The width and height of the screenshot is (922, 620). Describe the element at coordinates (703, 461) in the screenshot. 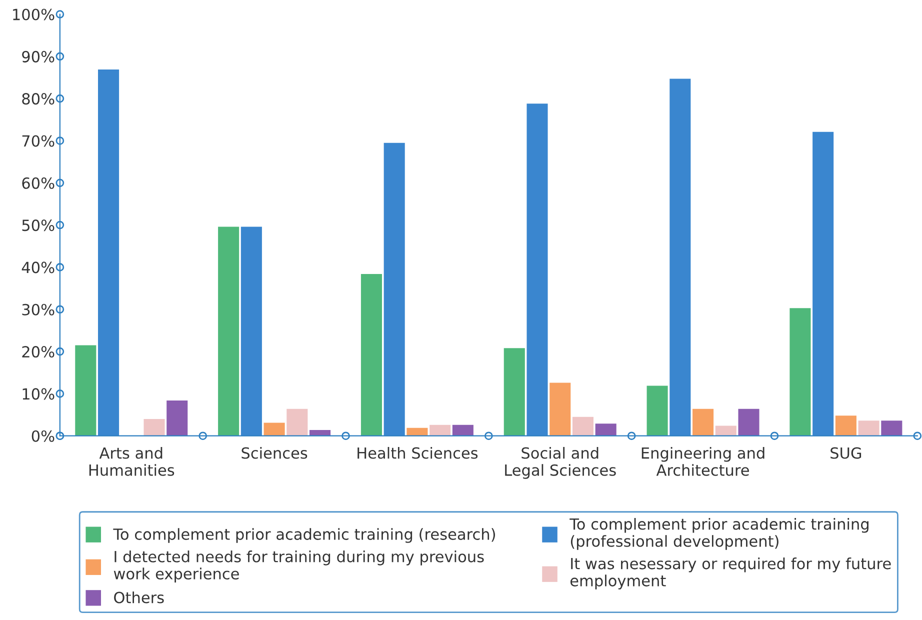

I see `x-tick-label: Engineering and Architecture` at that location.